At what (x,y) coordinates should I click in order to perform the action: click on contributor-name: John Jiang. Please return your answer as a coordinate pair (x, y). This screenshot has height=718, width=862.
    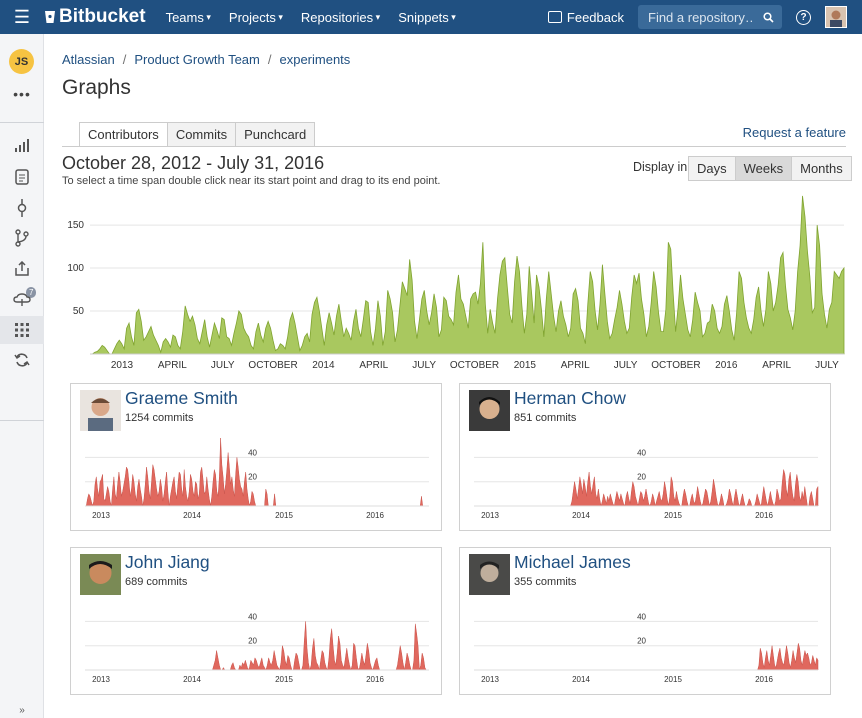
    Looking at the image, I should click on (167, 562).